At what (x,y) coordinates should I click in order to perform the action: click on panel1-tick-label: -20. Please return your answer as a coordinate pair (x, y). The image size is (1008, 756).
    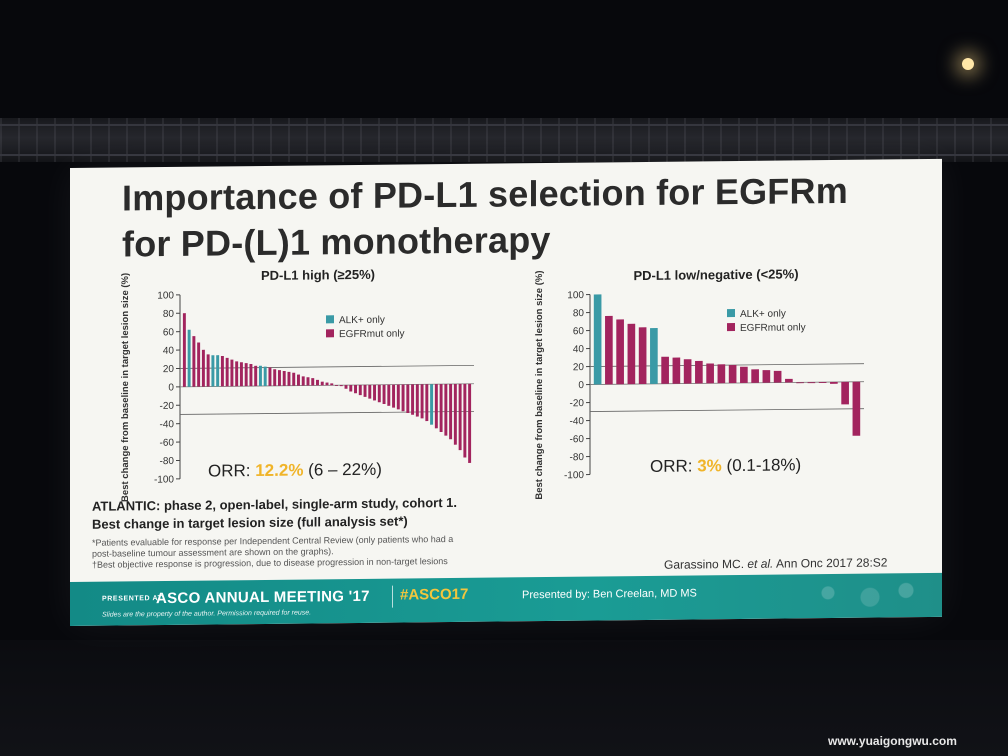
    Looking at the image, I should click on (167, 406).